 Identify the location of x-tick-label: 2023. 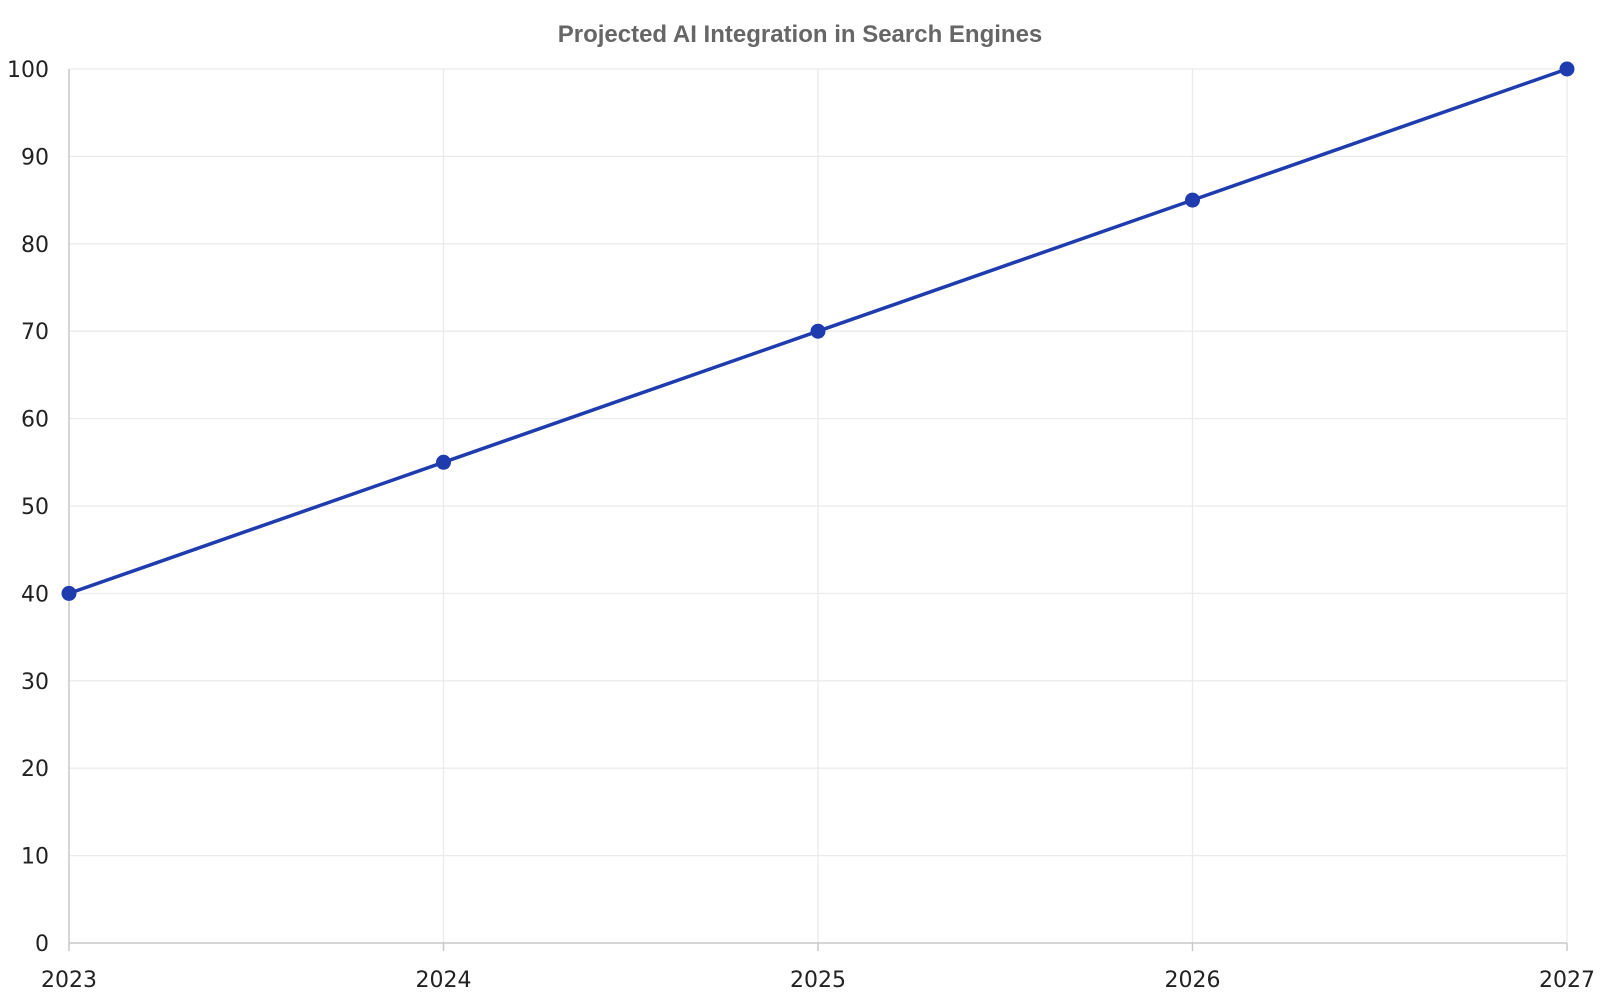
(69, 980).